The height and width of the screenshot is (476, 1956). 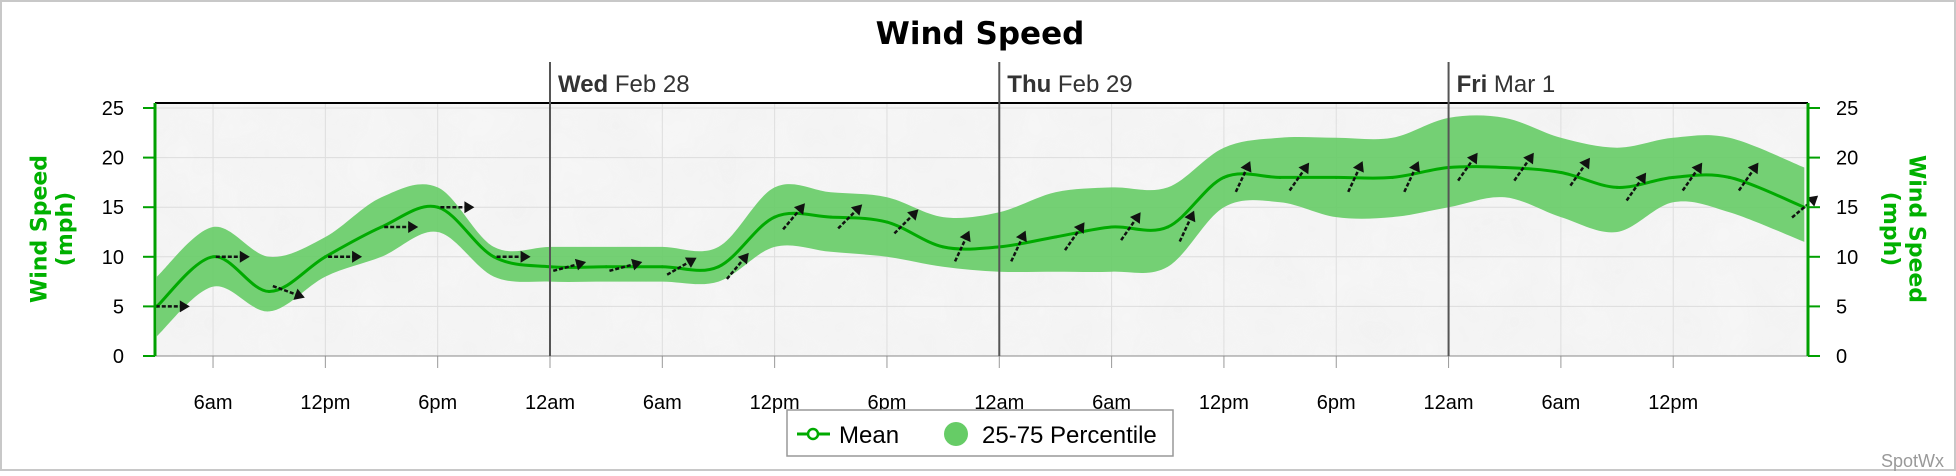 What do you see at coordinates (1841, 357) in the screenshot?
I see `y-tick-label-right: 0` at bounding box center [1841, 357].